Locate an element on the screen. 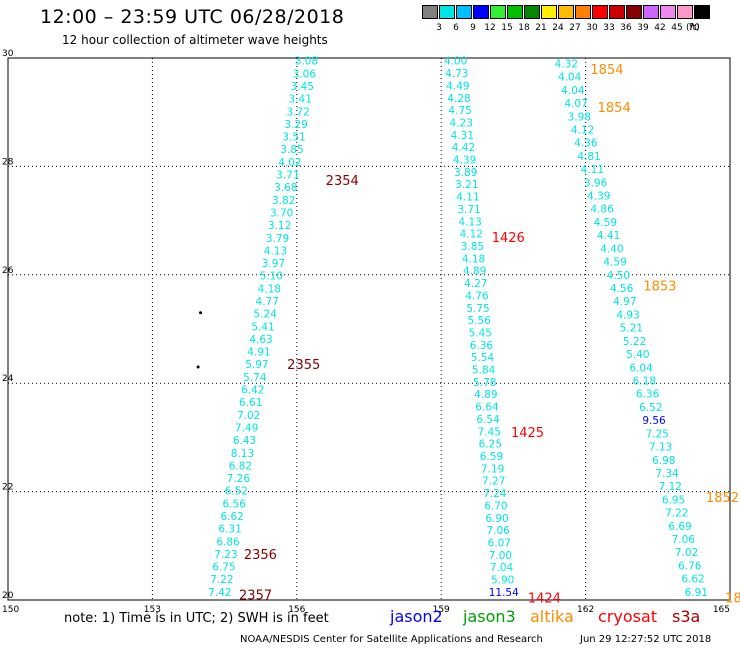 The width and height of the screenshot is (740, 650). wave-height-value: 4.63 is located at coordinates (260, 340).